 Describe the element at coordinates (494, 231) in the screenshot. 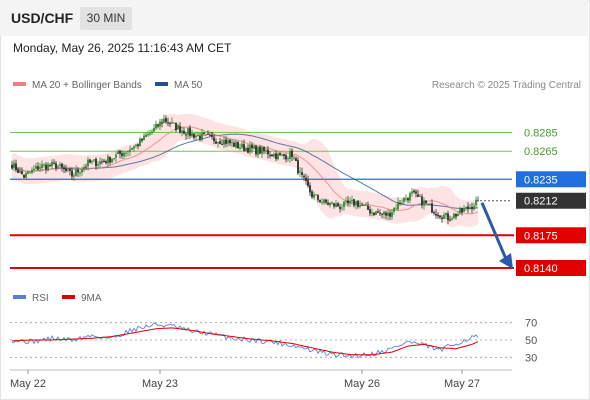

I see `forecast-arrow-shaft` at that location.